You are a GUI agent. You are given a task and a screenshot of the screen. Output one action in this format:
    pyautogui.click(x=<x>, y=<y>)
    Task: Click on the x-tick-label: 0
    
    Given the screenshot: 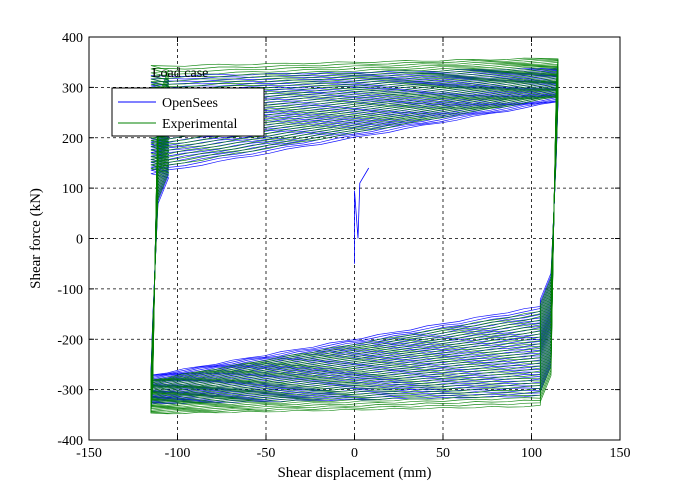 What is the action you would take?
    pyautogui.click(x=354, y=453)
    